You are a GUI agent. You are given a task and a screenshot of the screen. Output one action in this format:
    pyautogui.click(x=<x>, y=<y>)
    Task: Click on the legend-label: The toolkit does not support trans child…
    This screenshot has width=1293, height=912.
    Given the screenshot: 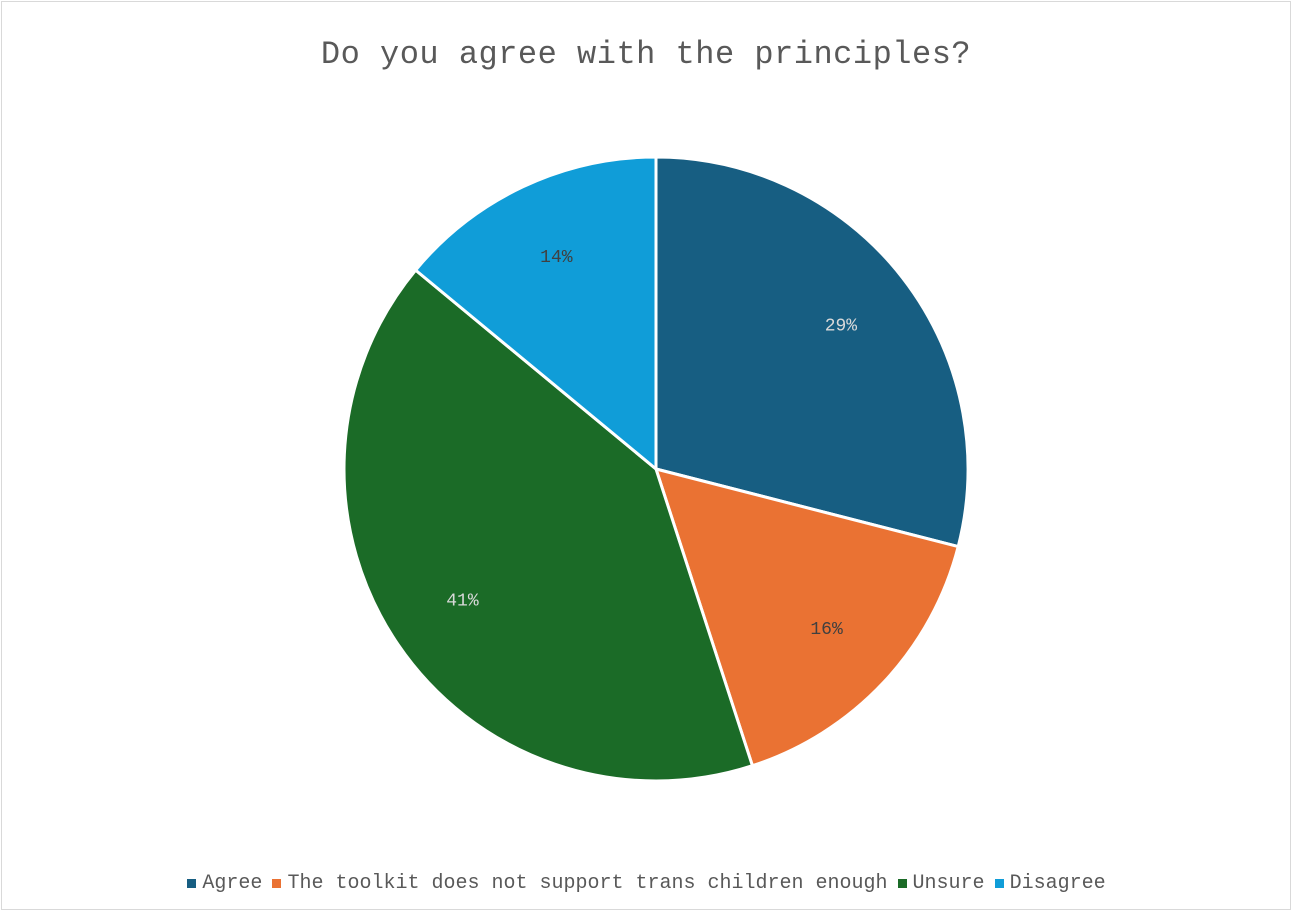 What is the action you would take?
    pyautogui.click(x=587, y=883)
    